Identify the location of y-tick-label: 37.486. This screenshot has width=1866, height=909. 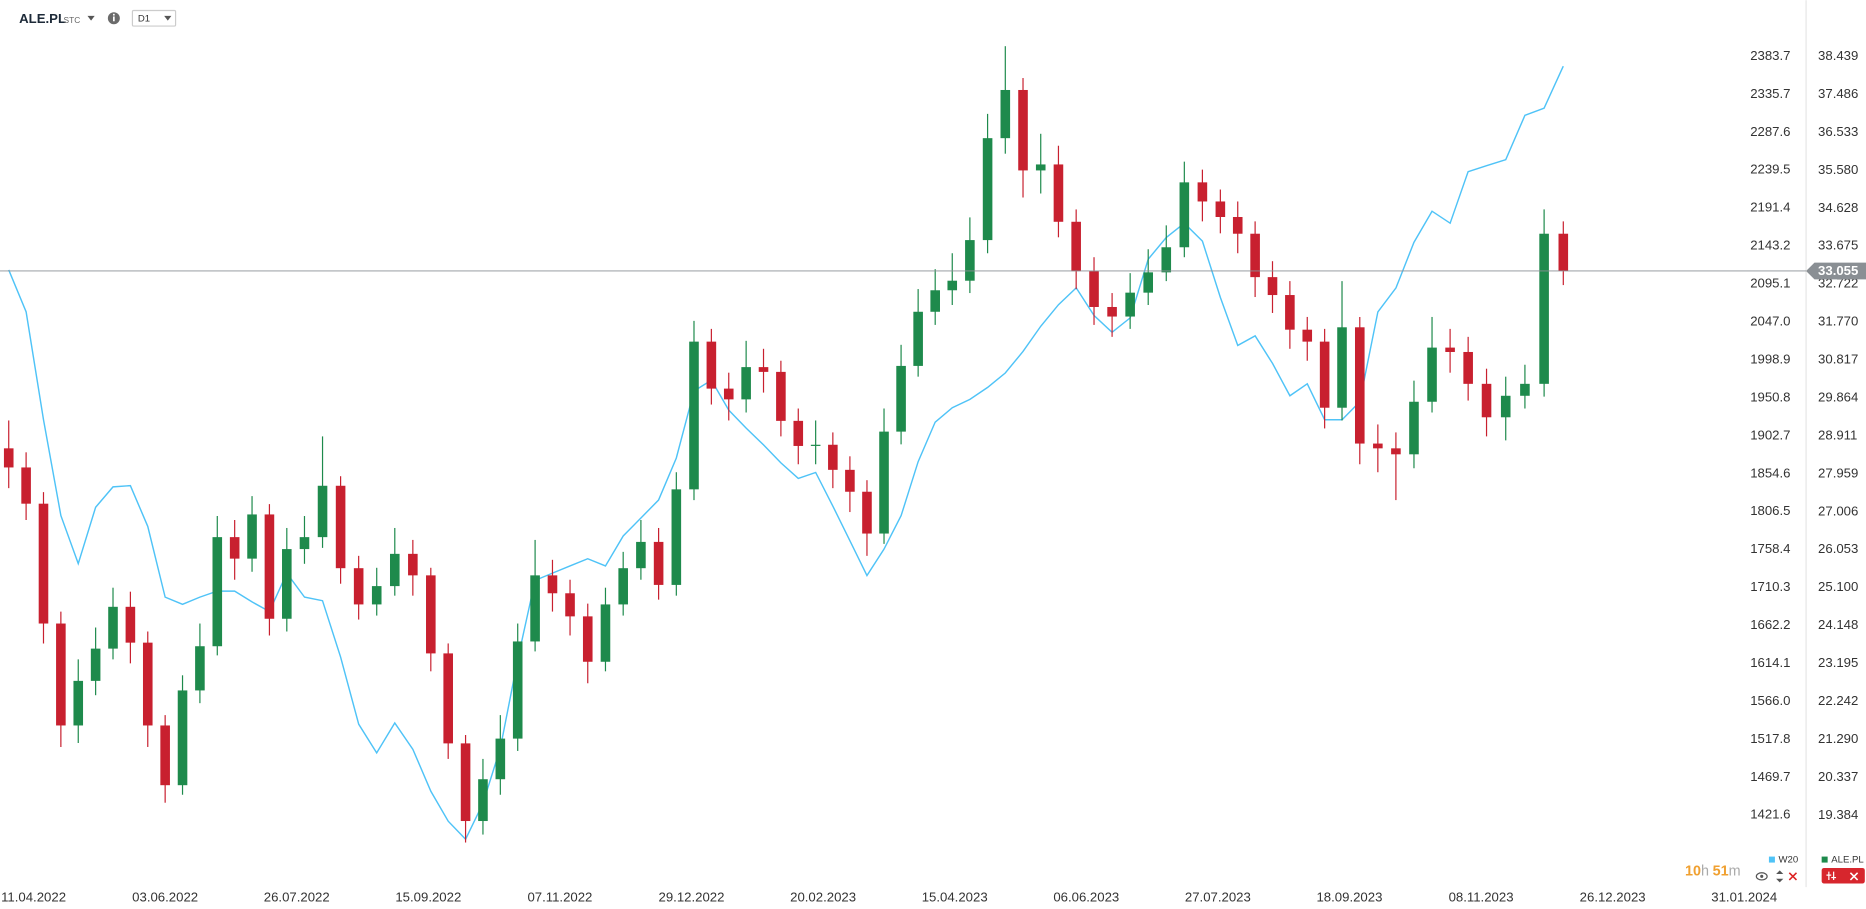
(1838, 93).